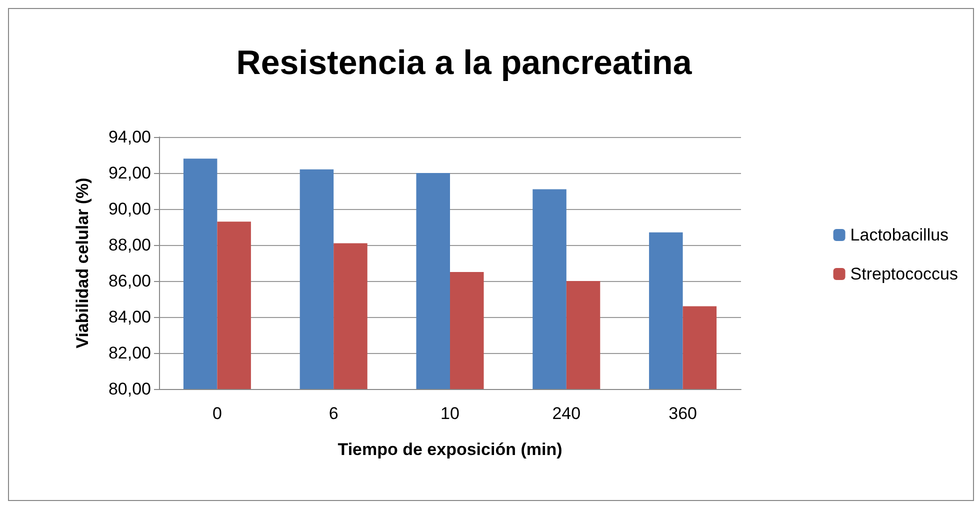 The width and height of the screenshot is (980, 507). Describe the element at coordinates (682, 413) in the screenshot. I see `x-tick-label: 360` at that location.